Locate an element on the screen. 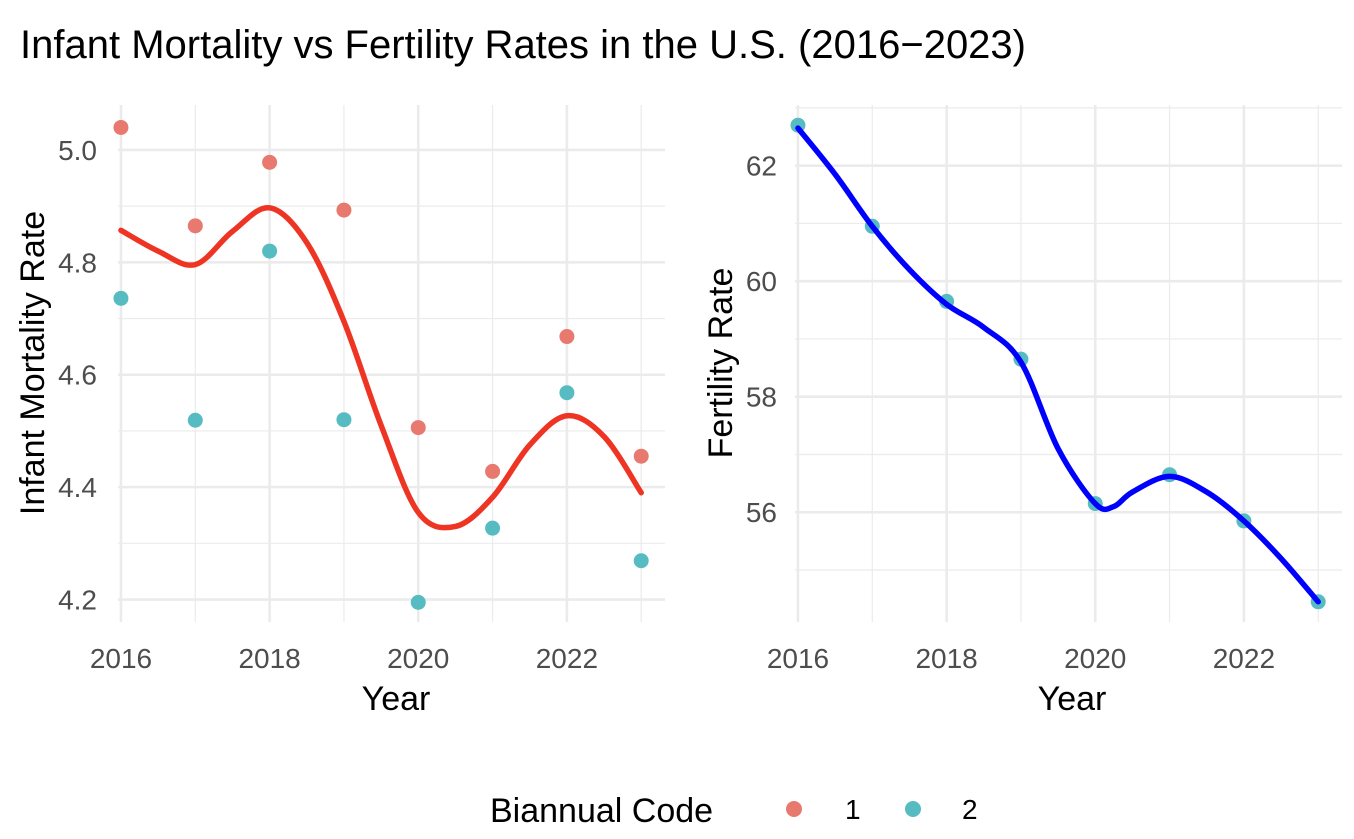 The height and width of the screenshot is (839, 1354). legend-label-2: 2 is located at coordinates (970, 809).